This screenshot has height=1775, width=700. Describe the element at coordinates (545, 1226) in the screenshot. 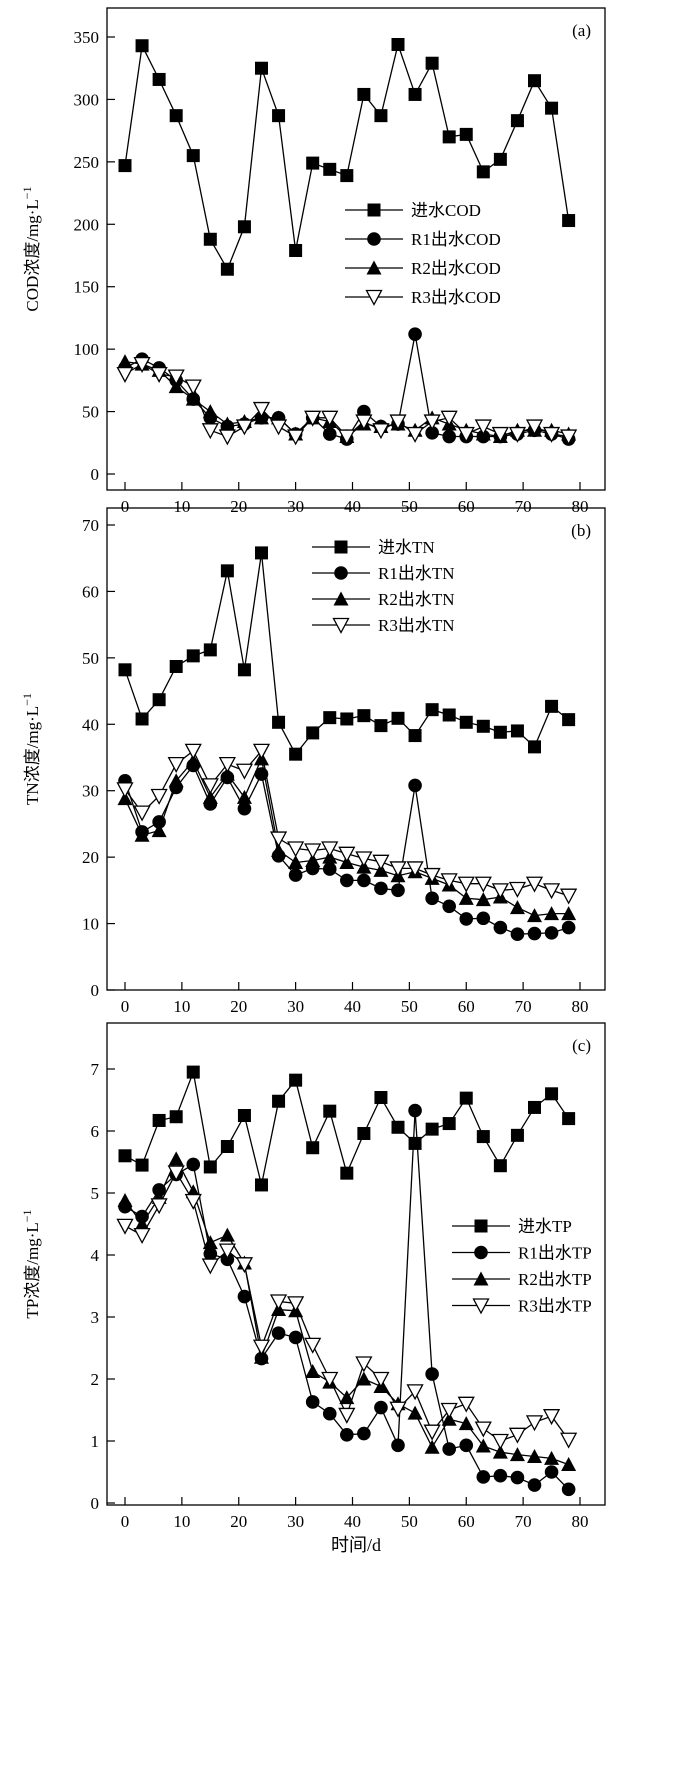

I see `legend-label: 进水TP` at that location.